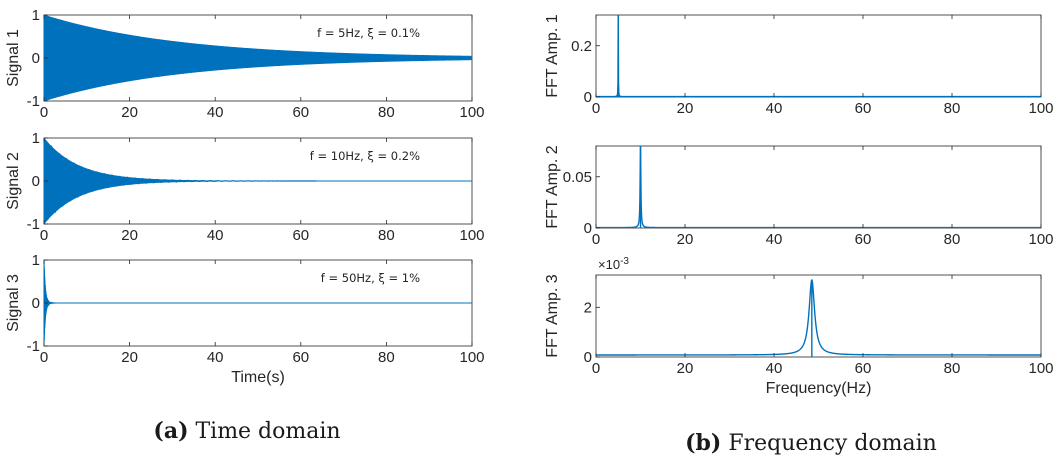 The image size is (1058, 460). I want to click on y-axis-label: FFT Amp. 1, so click(552, 55).